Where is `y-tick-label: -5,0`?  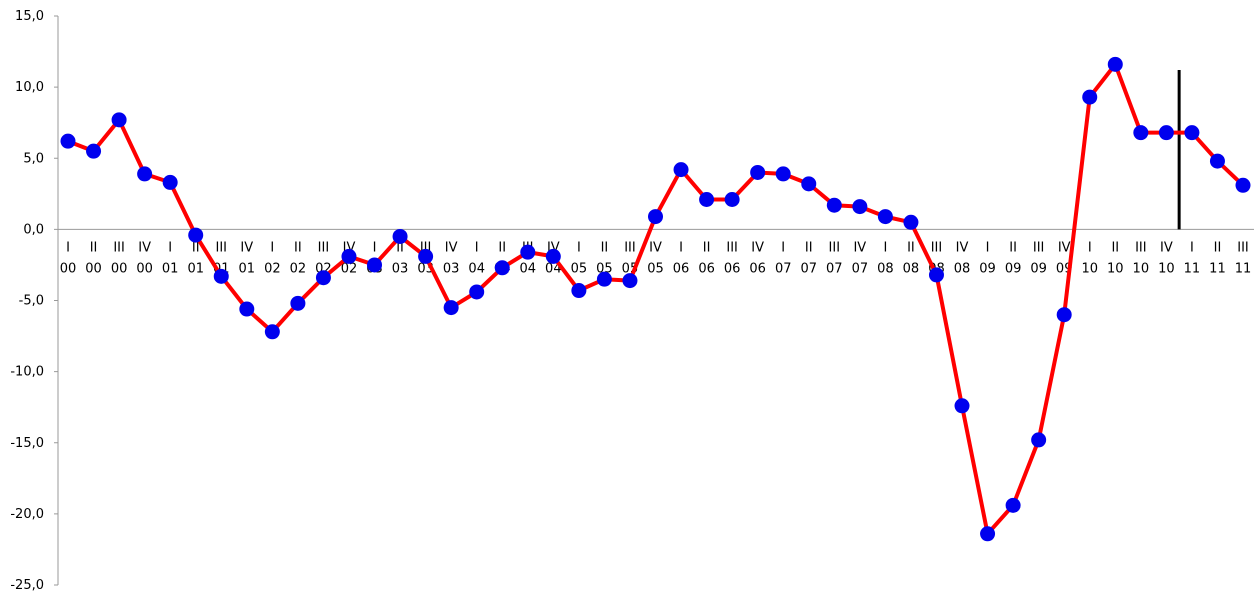 y-tick-label: -5,0 is located at coordinates (31, 301).